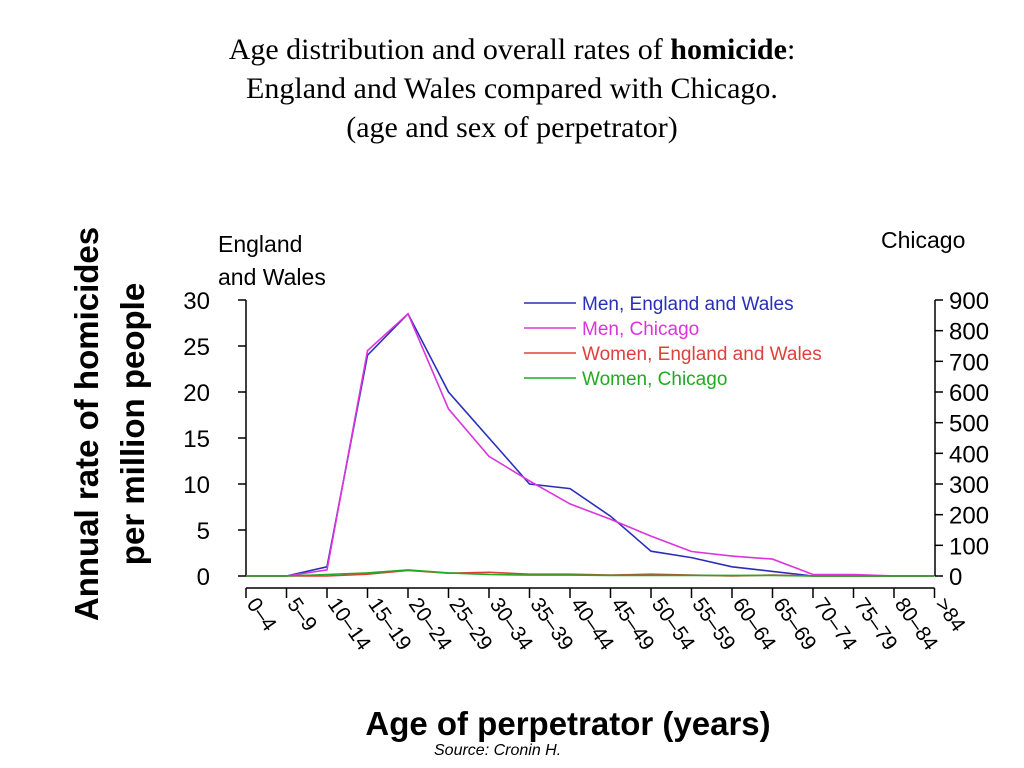  Describe the element at coordinates (969, 362) in the screenshot. I see `right-axis-tick-label: 700` at that location.